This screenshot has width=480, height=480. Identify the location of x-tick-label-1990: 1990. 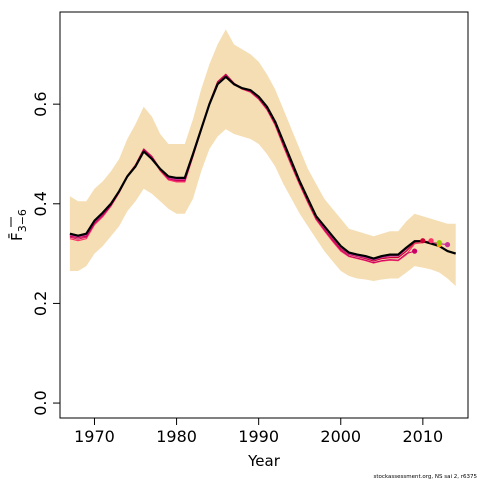
(258, 436).